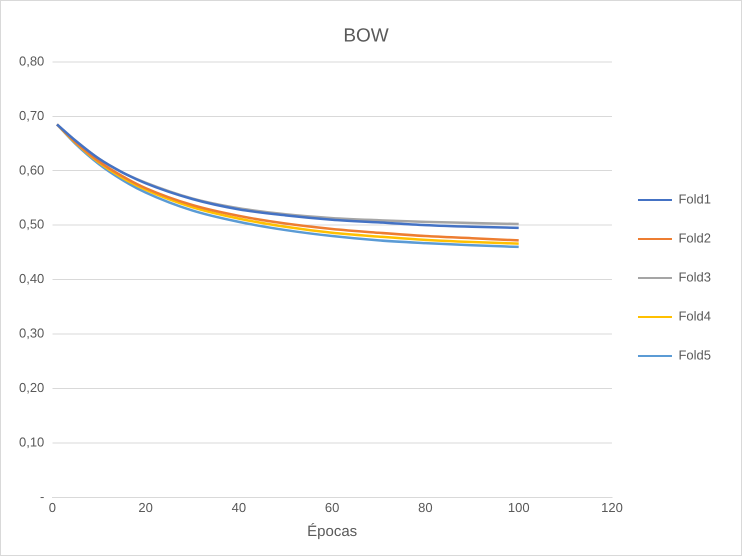  Describe the element at coordinates (425, 507) in the screenshot. I see `x-tick-label: 80` at that location.